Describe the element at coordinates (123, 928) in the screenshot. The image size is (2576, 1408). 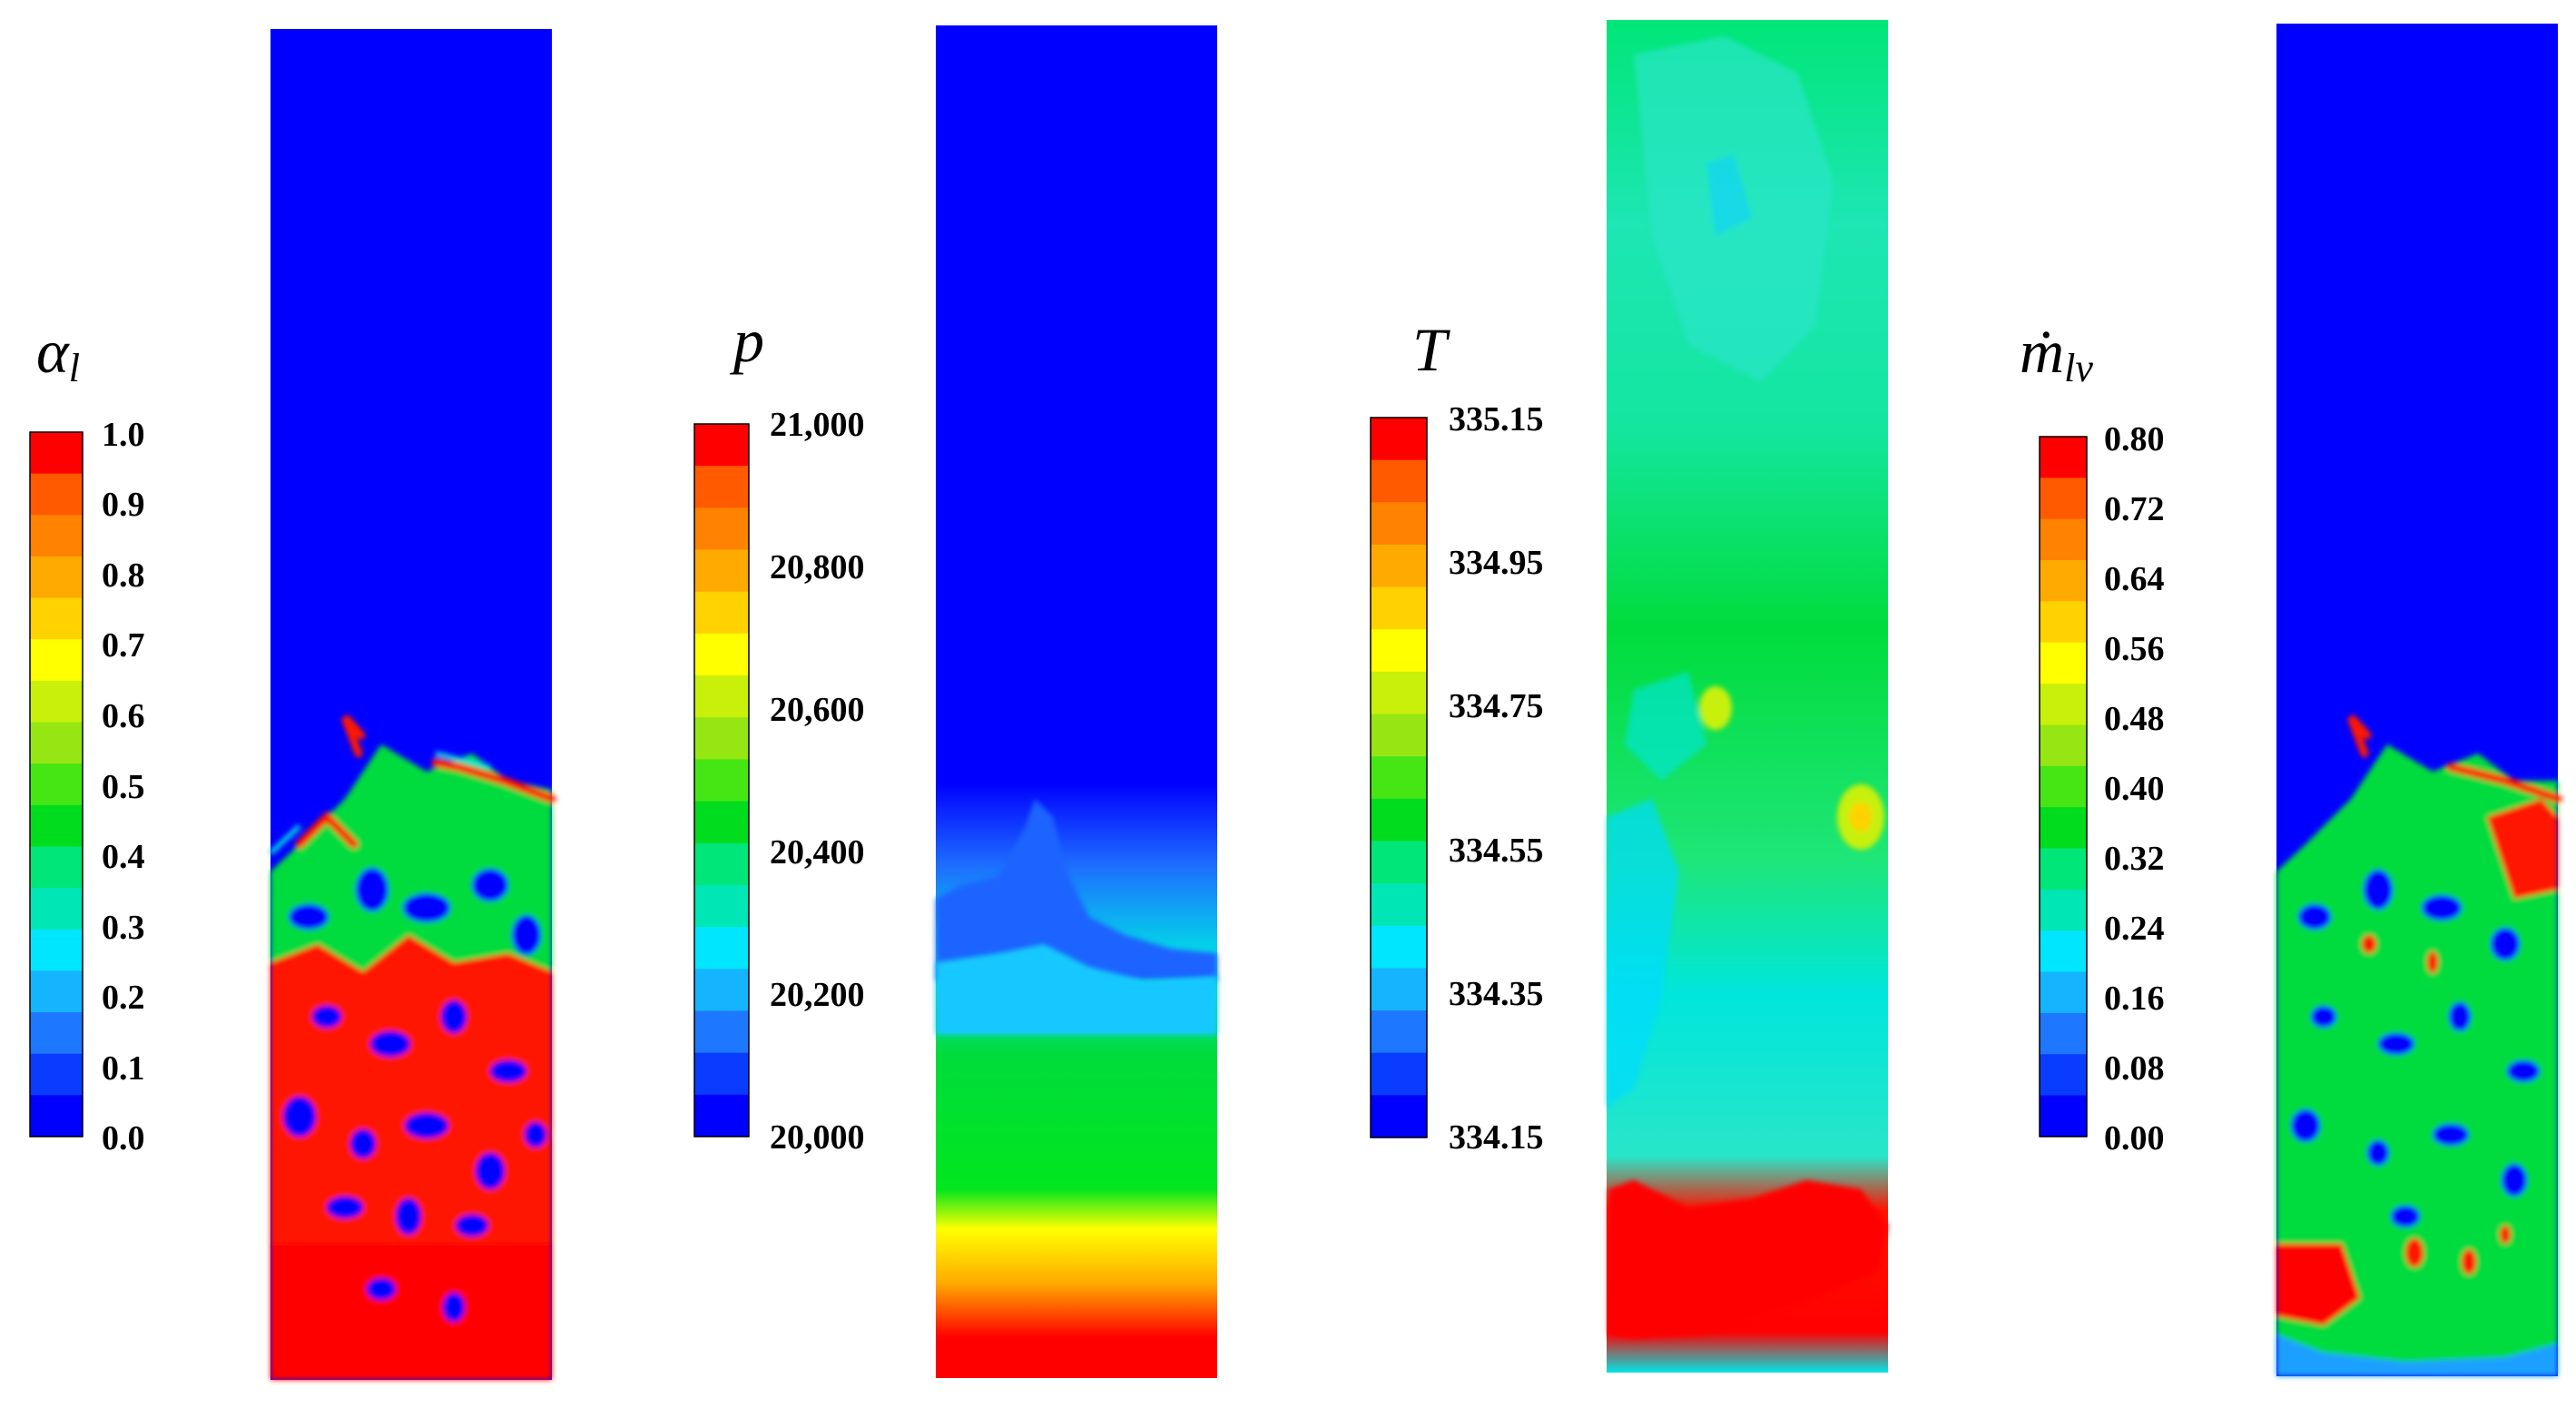
I see `tick-label: 0.3` at that location.